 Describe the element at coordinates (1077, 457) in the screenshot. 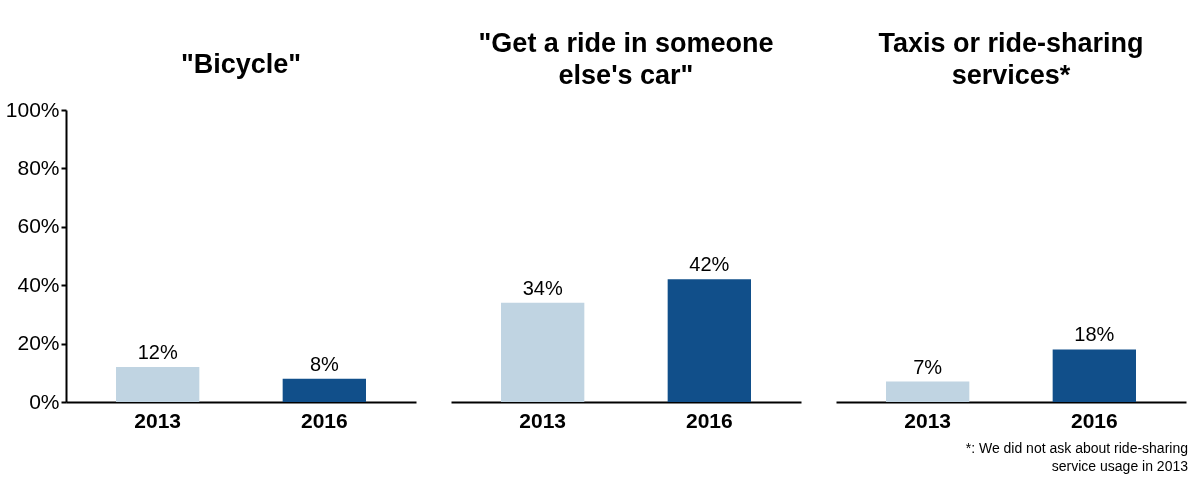

I see `text: *: We did not ask about ride-sharing service usage in 2013` at that location.